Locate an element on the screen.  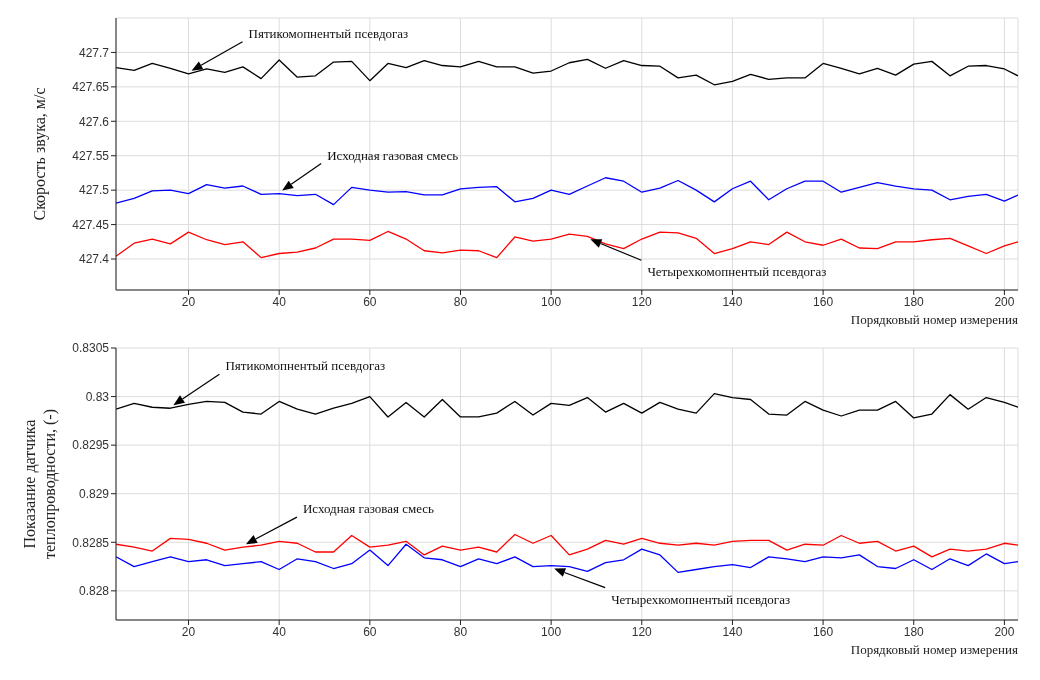
y-tick-label: 427.4 is located at coordinates (94, 259).